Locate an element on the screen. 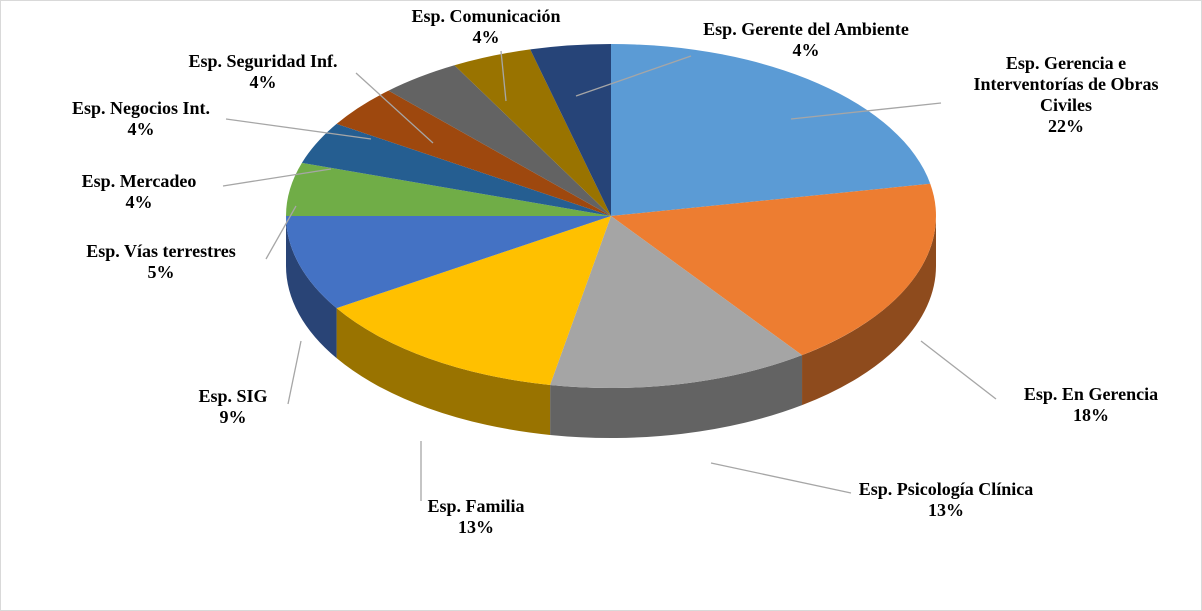 This screenshot has height=611, width=1202. category-label: Esp. Psicología Clínica is located at coordinates (946, 489).